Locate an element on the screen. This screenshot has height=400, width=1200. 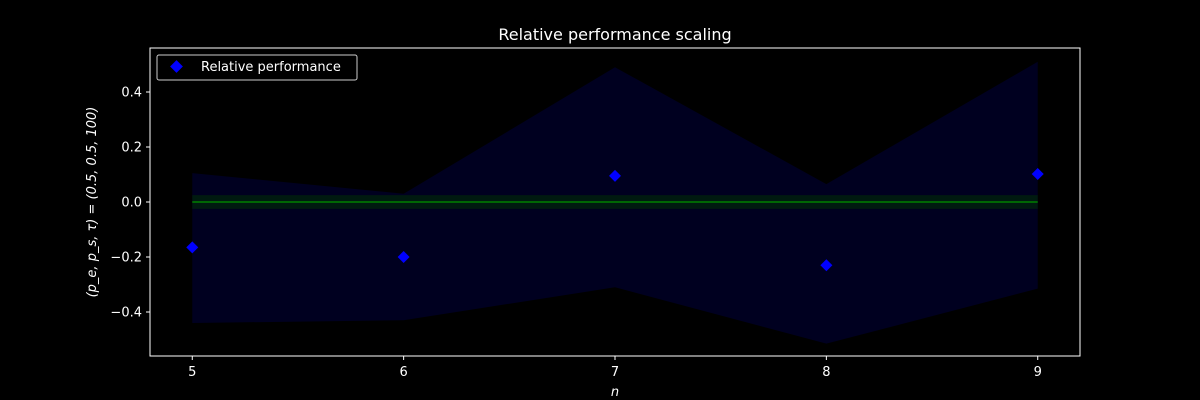
legend: Relative performance is located at coordinates (257, 67).